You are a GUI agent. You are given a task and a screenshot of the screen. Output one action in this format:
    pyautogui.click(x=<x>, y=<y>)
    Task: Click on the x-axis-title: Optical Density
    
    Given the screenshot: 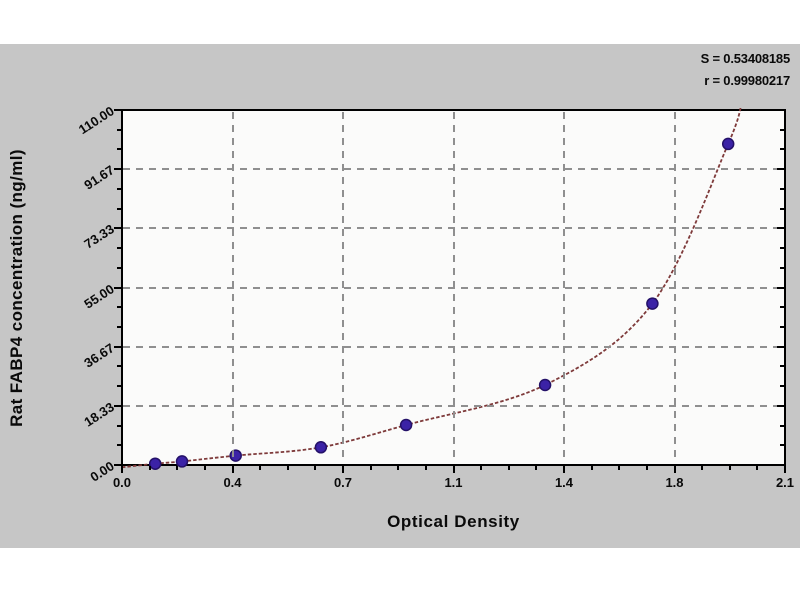 What is the action you would take?
    pyautogui.click(x=453, y=521)
    